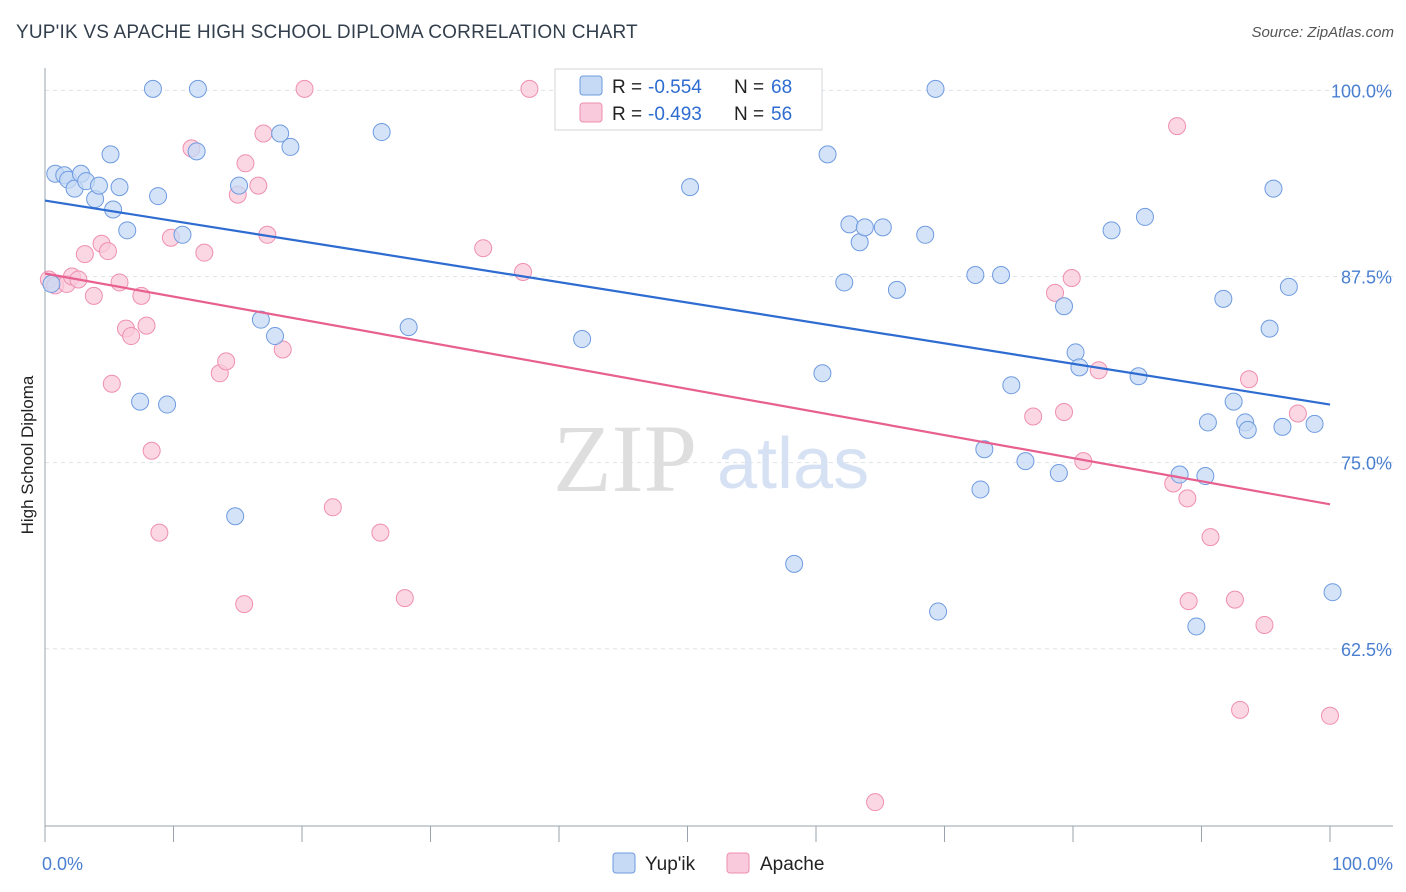 The height and width of the screenshot is (892, 1406). I want to click on x-tick-label-0: 0.0%, so click(62, 864).